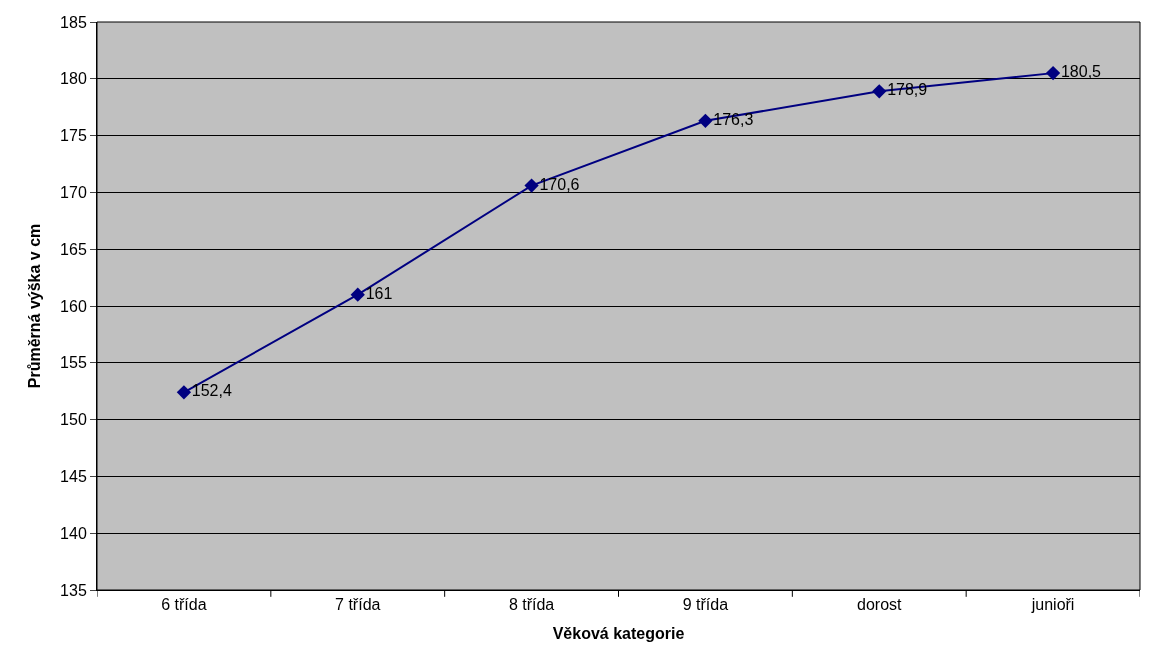 This screenshot has width=1152, height=668. I want to click on y-tick-label: 150, so click(73, 420).